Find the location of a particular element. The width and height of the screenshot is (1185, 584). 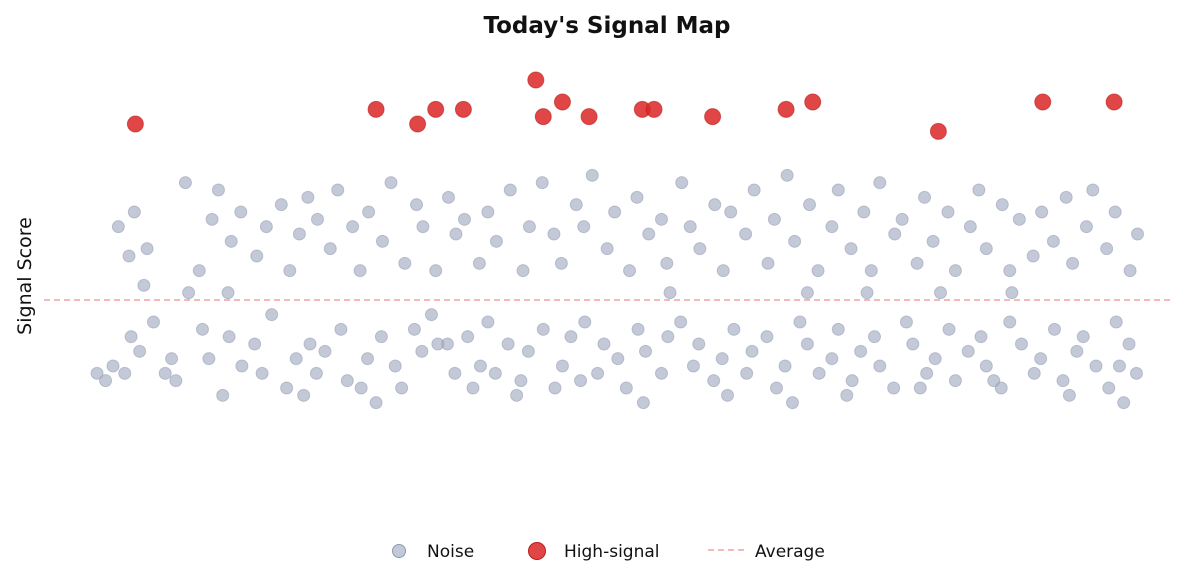

legend-high-signal-marker is located at coordinates (537, 551).